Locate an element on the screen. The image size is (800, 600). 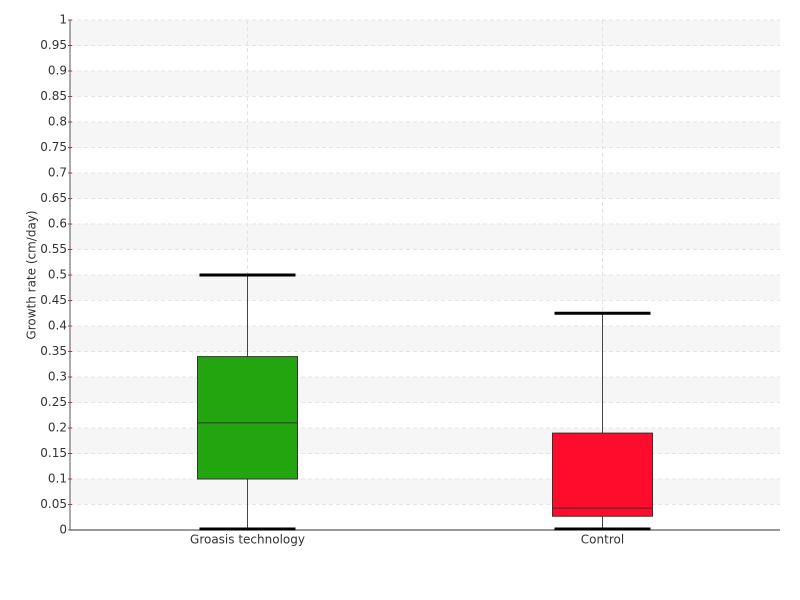
y-tick-label: 0.85 is located at coordinates (53, 96).